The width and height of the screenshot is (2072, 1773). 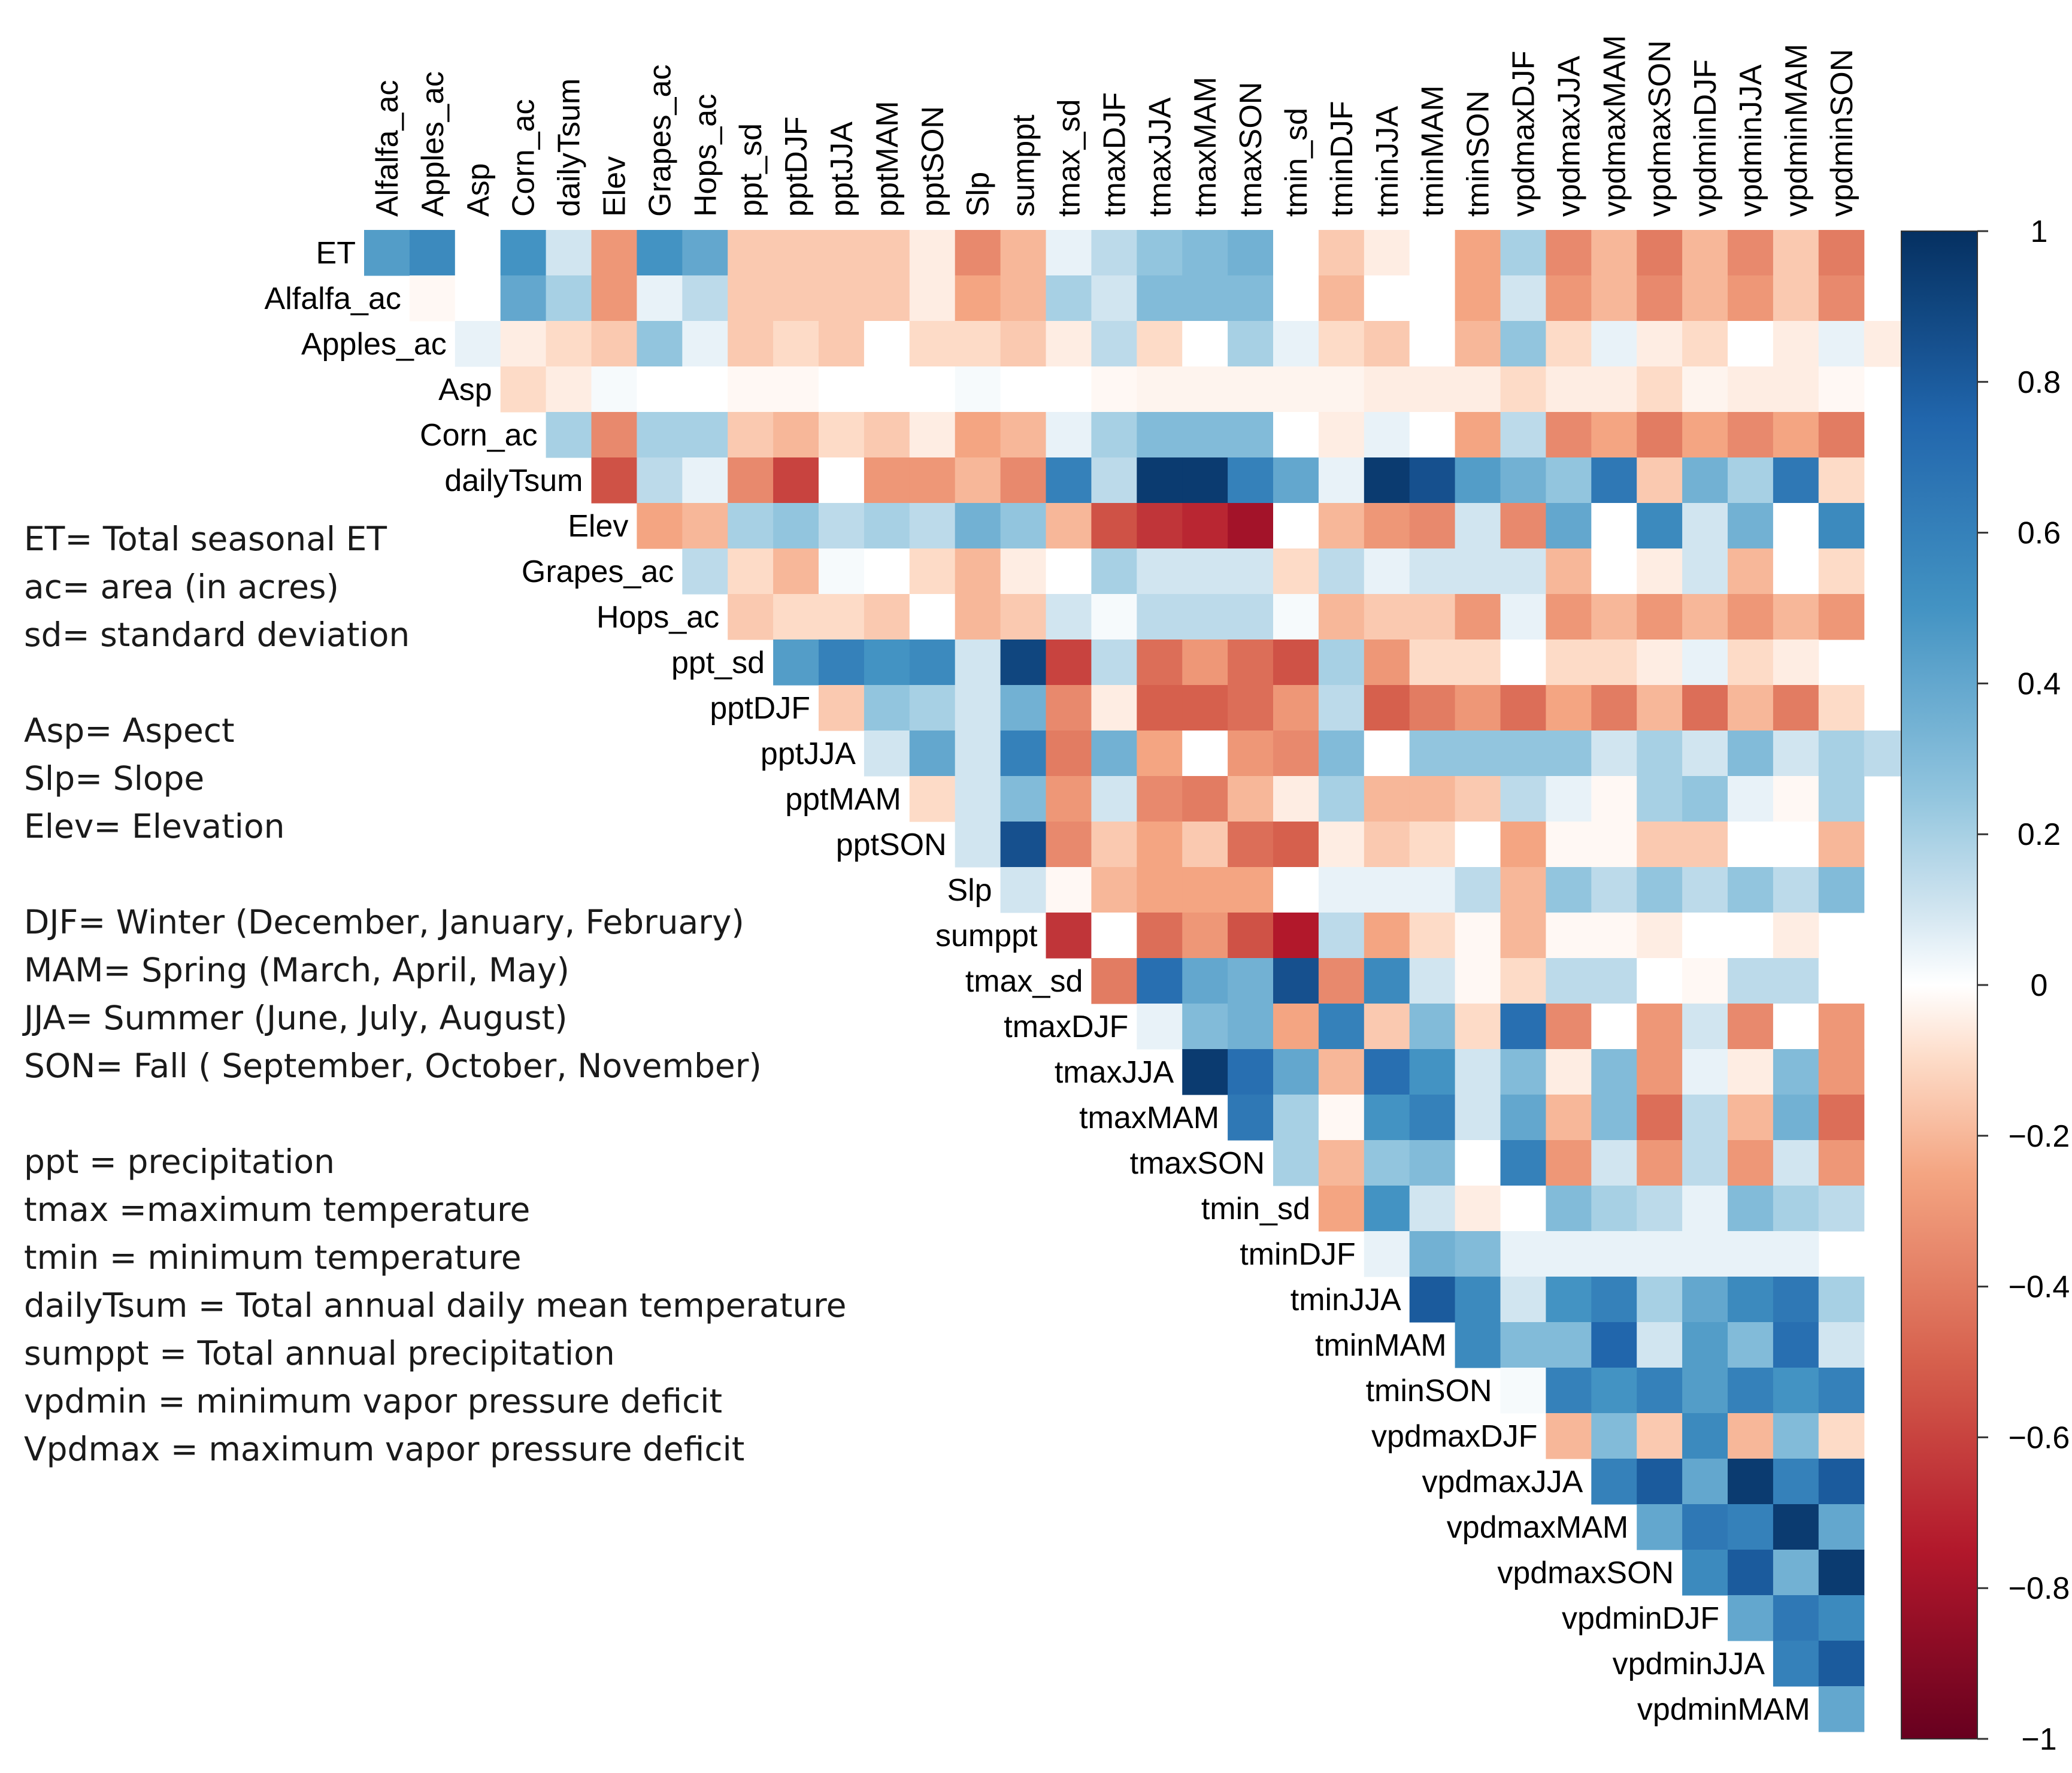 What do you see at coordinates (2040, 986) in the screenshot?
I see `colorbar-tick-label: 0` at bounding box center [2040, 986].